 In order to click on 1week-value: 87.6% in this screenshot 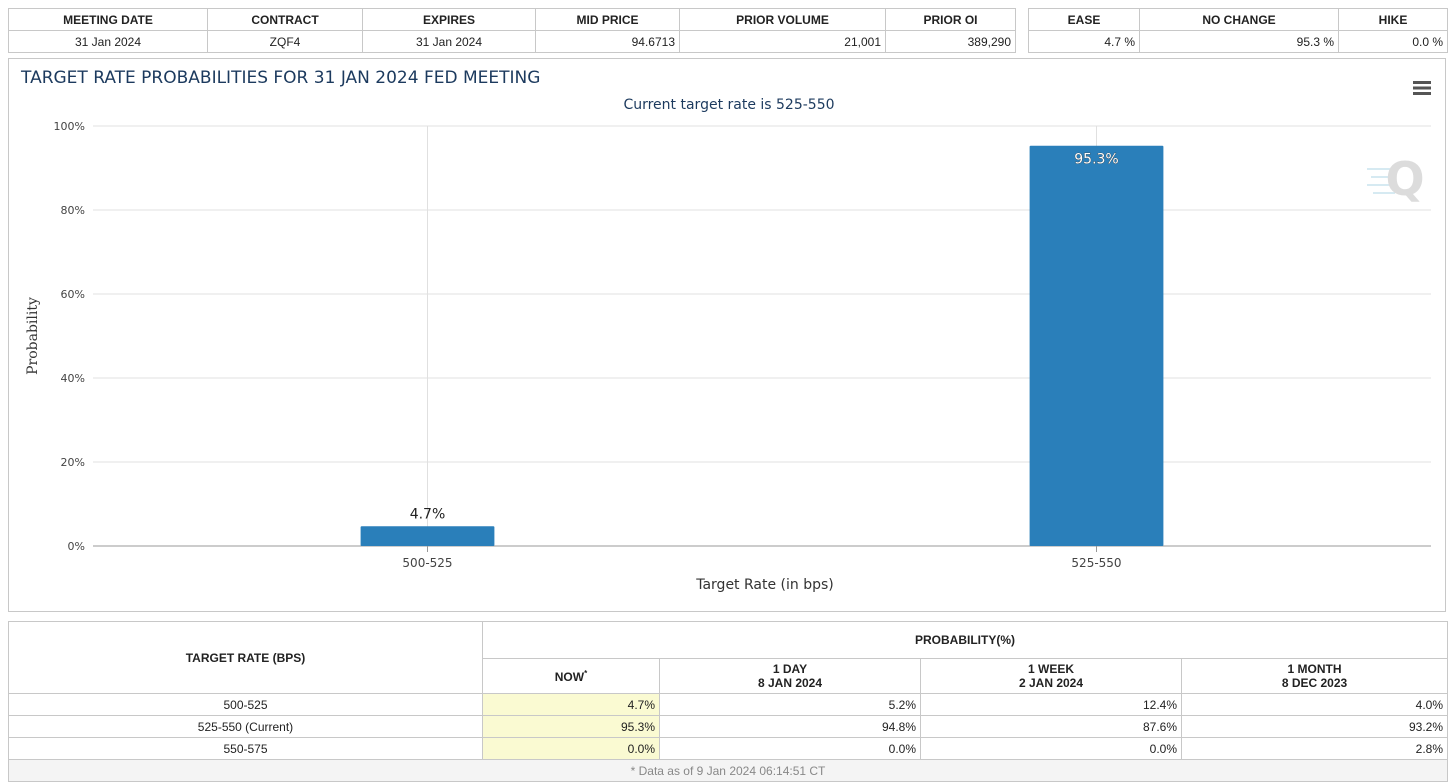, I will do `click(1051, 726)`.